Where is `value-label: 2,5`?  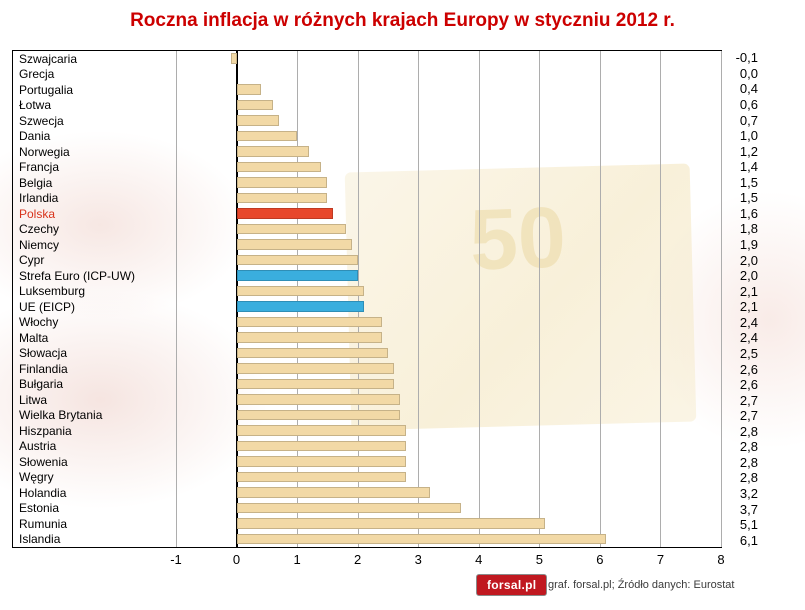
value-label: 2,5 is located at coordinates (748, 353).